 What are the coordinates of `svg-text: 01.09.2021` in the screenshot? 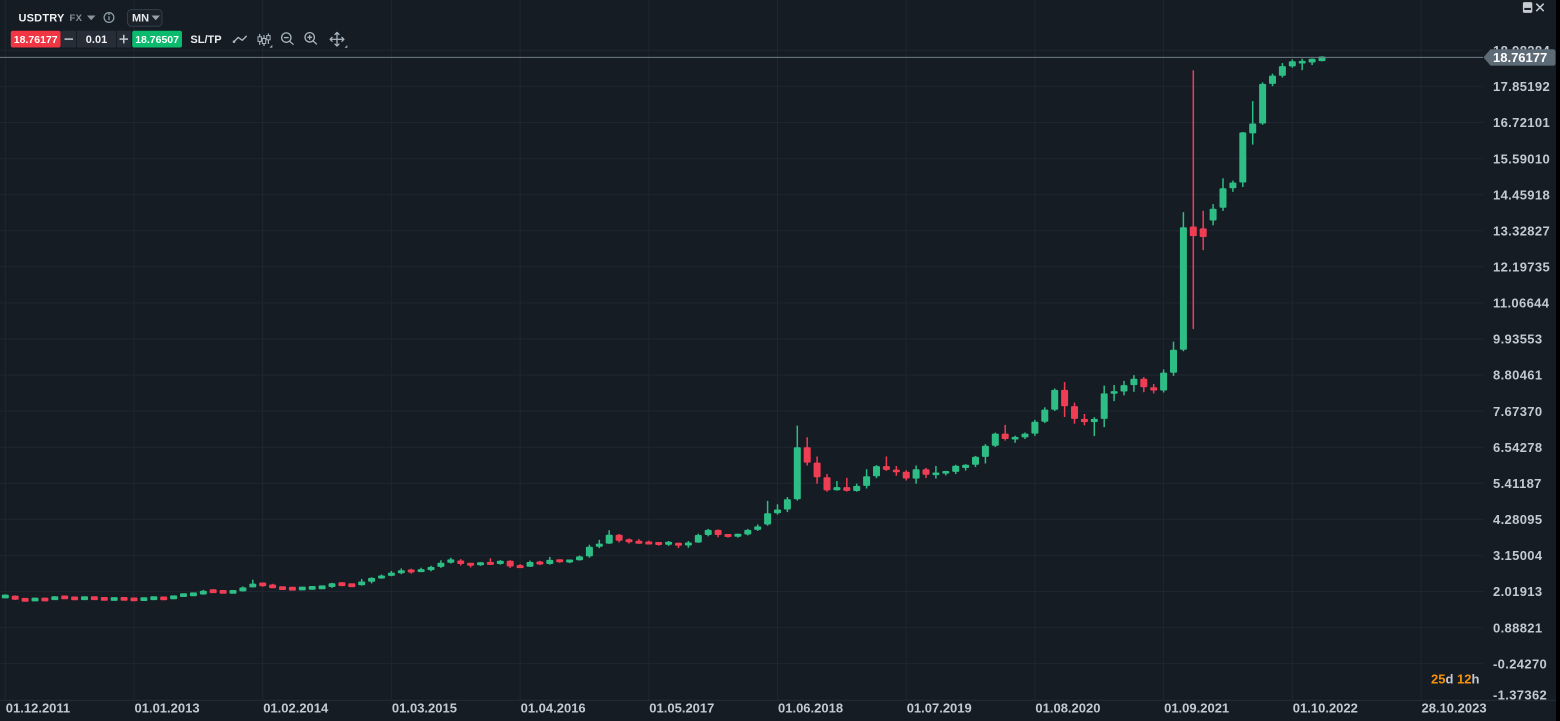 It's located at (1196, 708).